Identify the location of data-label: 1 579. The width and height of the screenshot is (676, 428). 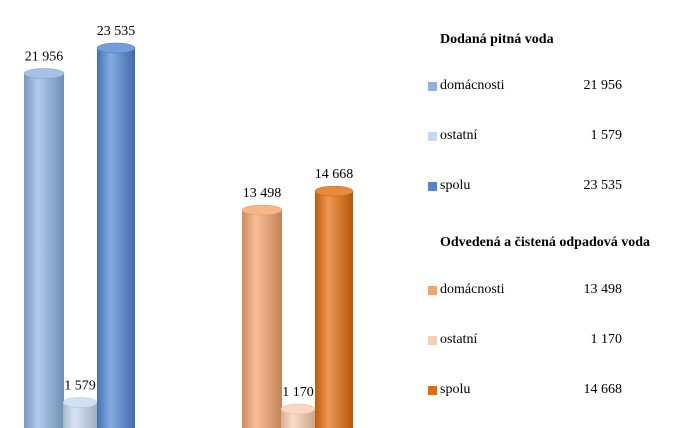
(80, 386).